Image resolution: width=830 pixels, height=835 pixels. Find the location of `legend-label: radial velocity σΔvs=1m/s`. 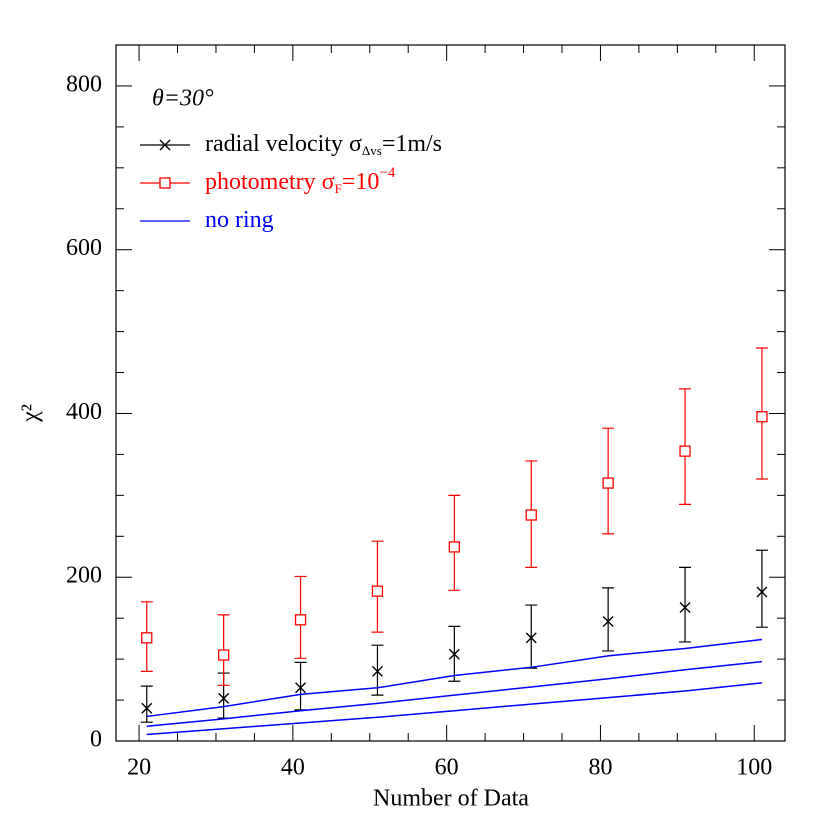

legend-label: radial velocity σΔvs=1m/s is located at coordinates (323, 144).